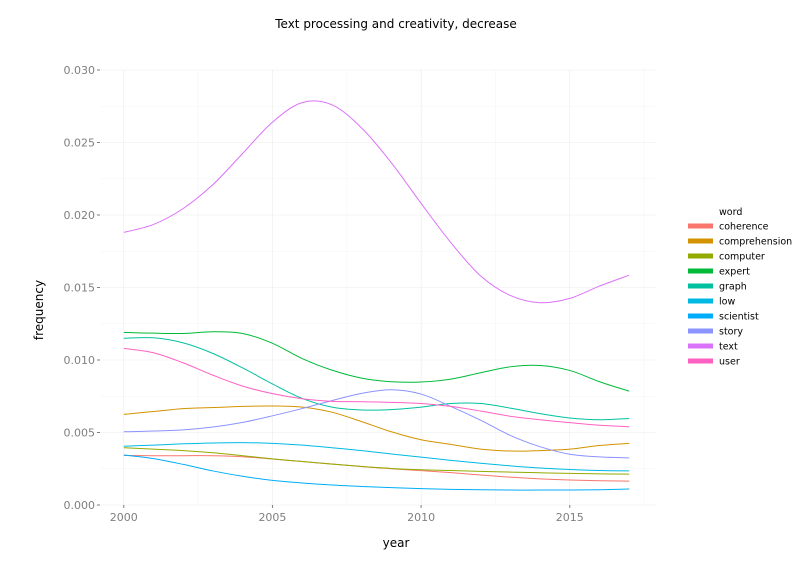 This screenshot has height=576, width=792. What do you see at coordinates (734, 272) in the screenshot?
I see `legend-label-expert: expert` at bounding box center [734, 272].